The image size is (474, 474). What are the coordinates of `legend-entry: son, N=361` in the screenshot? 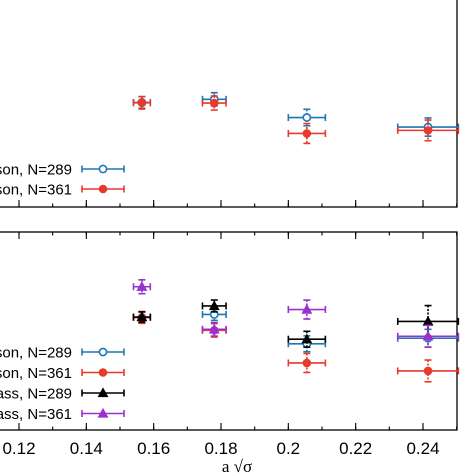 It's located at (62, 190).